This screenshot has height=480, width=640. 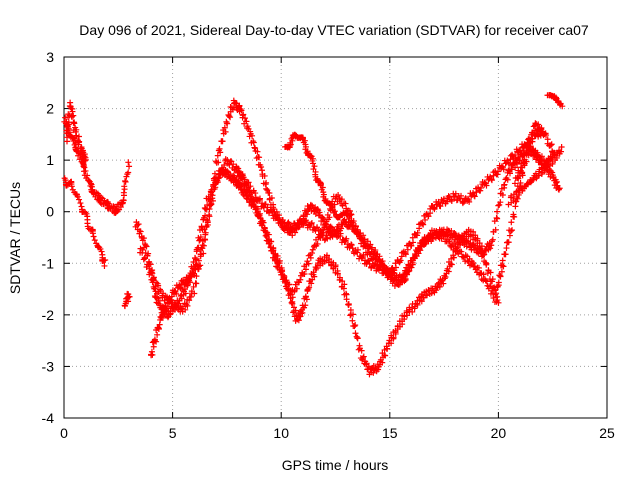 What do you see at coordinates (318, 176) in the screenshot?
I see `series-track-i` at bounding box center [318, 176].